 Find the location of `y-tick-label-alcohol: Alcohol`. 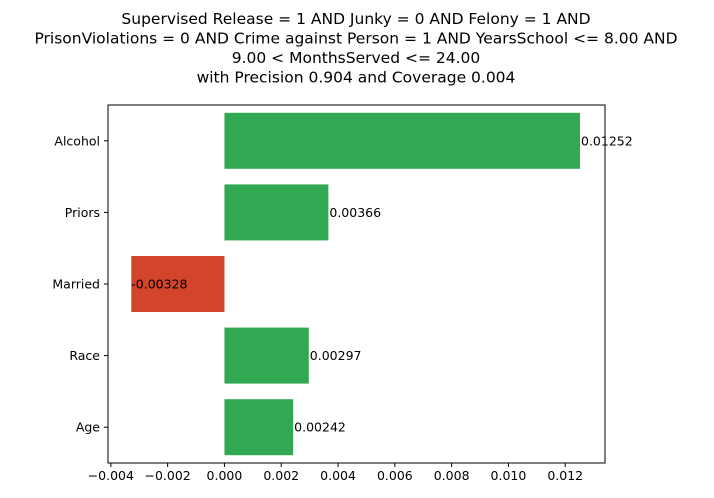

y-tick-label-alcohol: Alcohol is located at coordinates (77, 140).